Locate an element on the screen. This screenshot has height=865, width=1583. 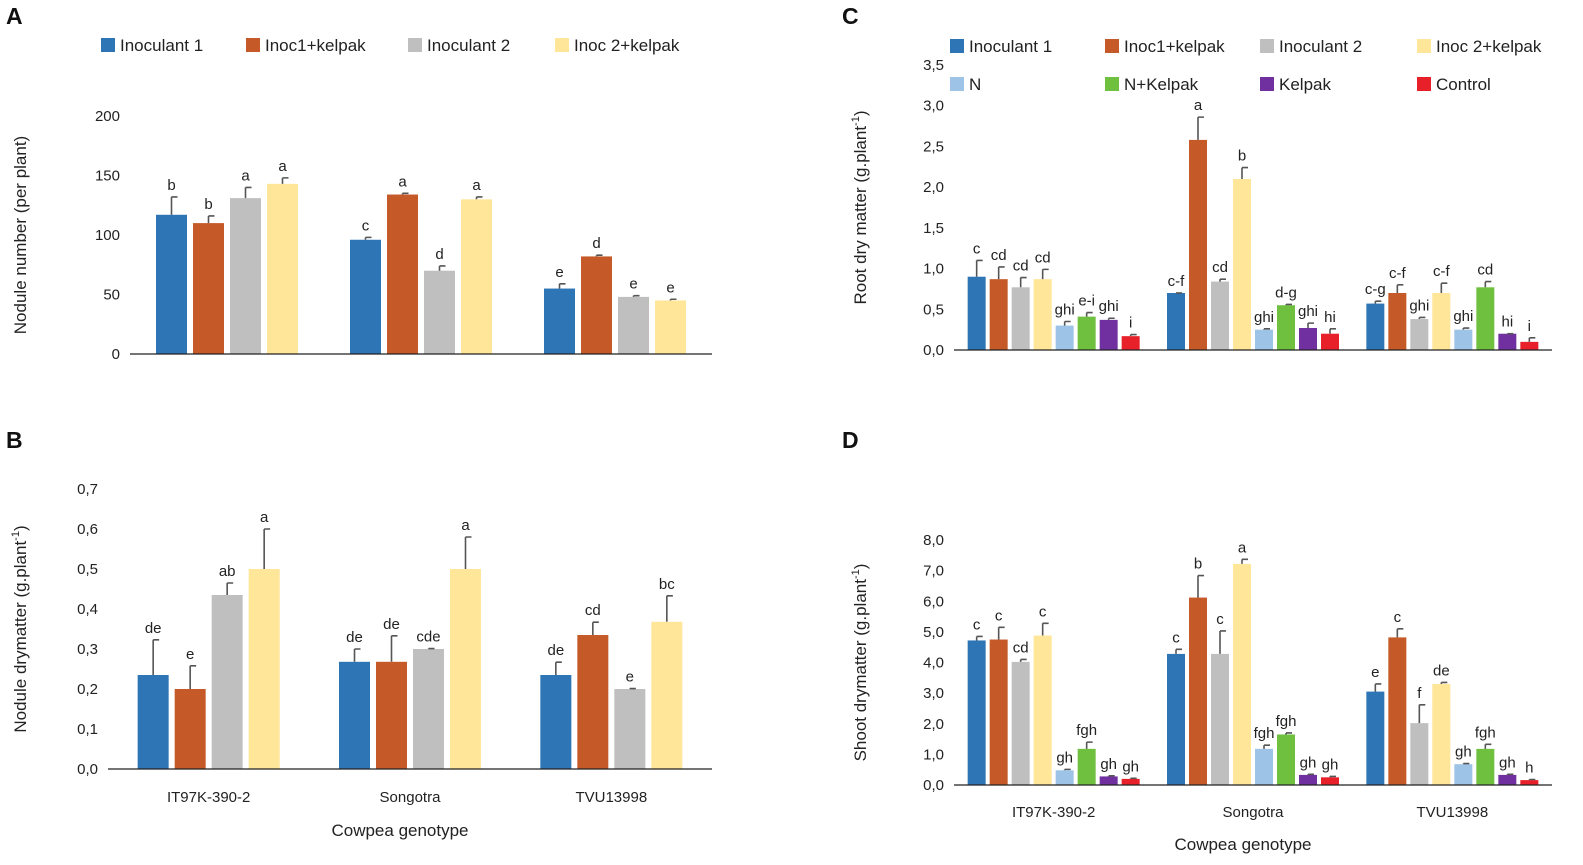
panel-a-legend-item-inoc-2-kelpak: Inoc 2+kelpak is located at coordinates (617, 45).